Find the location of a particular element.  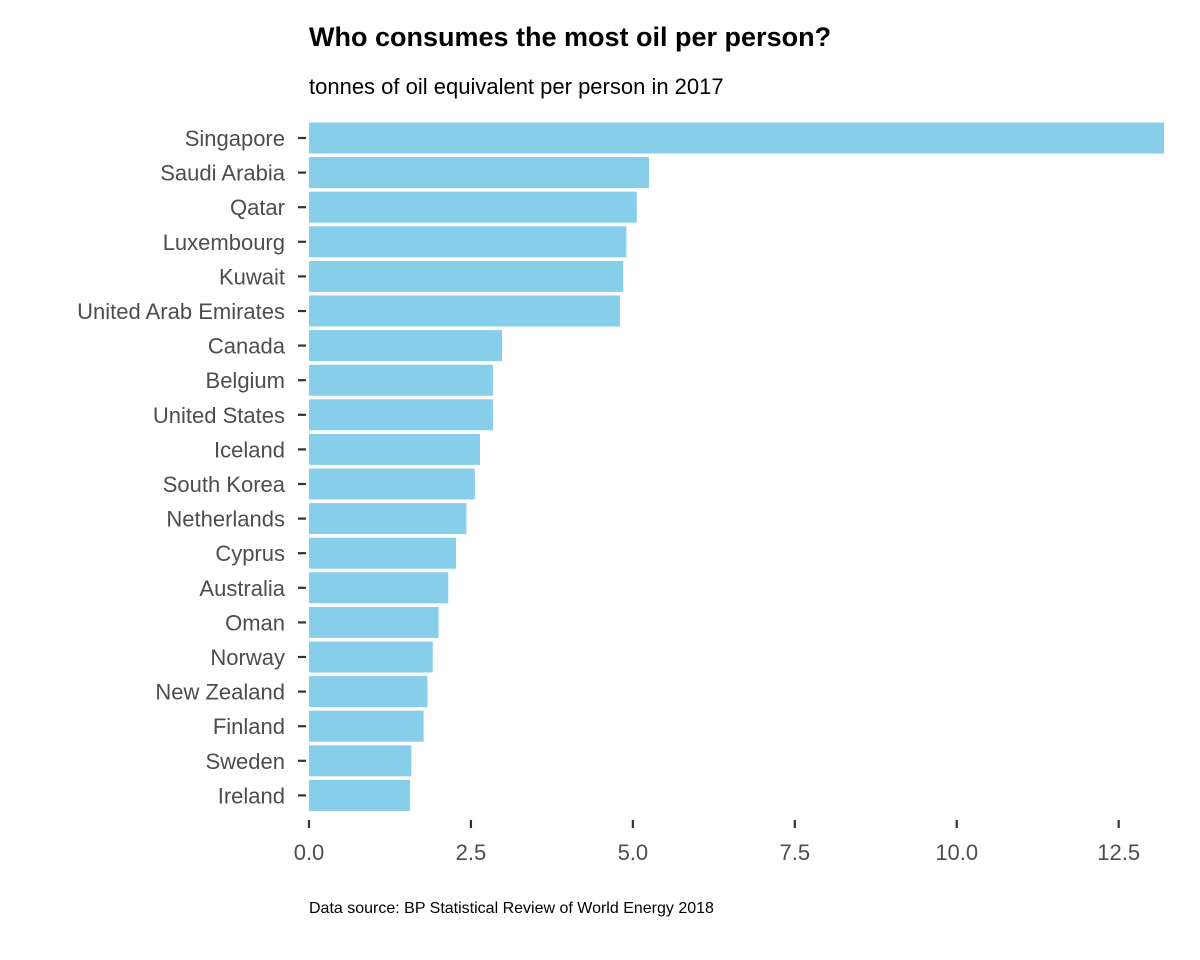

category-label: Netherlands is located at coordinates (225, 519).